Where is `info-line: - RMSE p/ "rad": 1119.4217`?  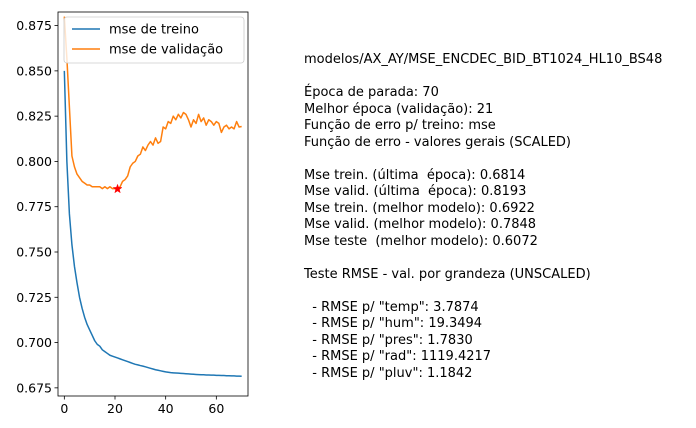
info-line: - RMSE p/ "rad": 1119.4217 is located at coordinates (398, 356).